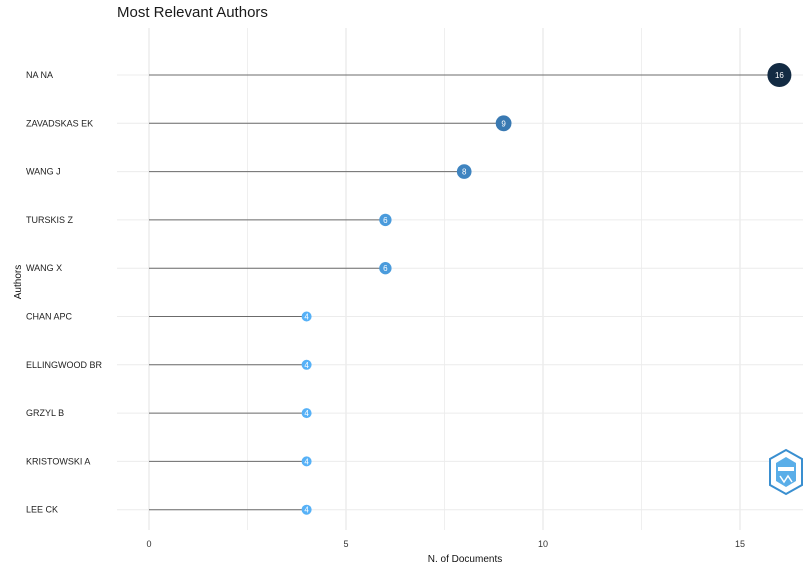 The width and height of the screenshot is (803, 568). What do you see at coordinates (58, 461) in the screenshot?
I see `y-tick-label: KRISTOWSKI A` at bounding box center [58, 461].